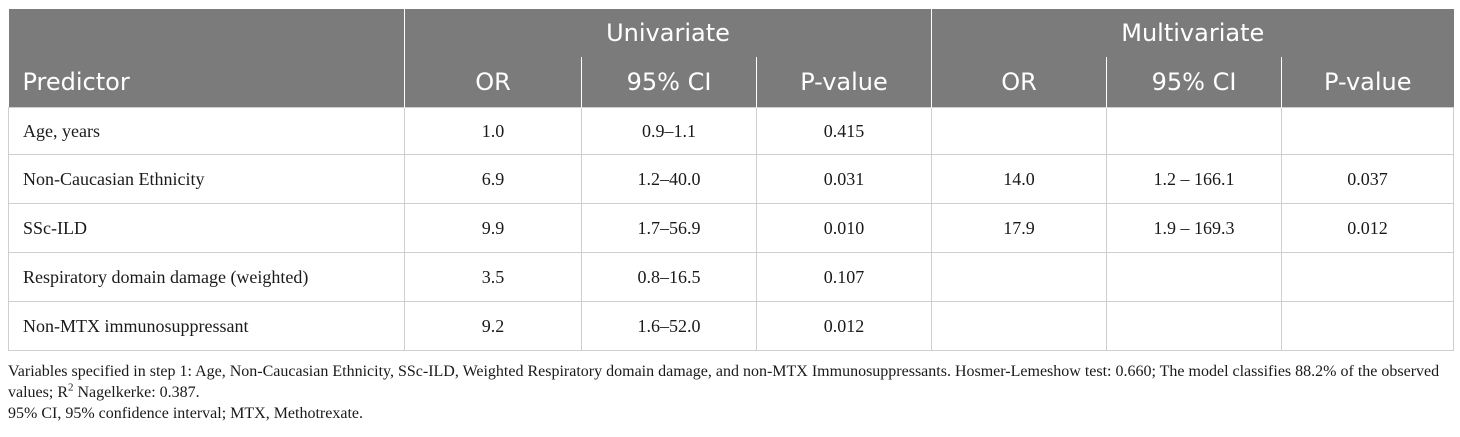 The height and width of the screenshot is (437, 1460). I want to click on predictor-cell: SSc-ILD, so click(206, 228).